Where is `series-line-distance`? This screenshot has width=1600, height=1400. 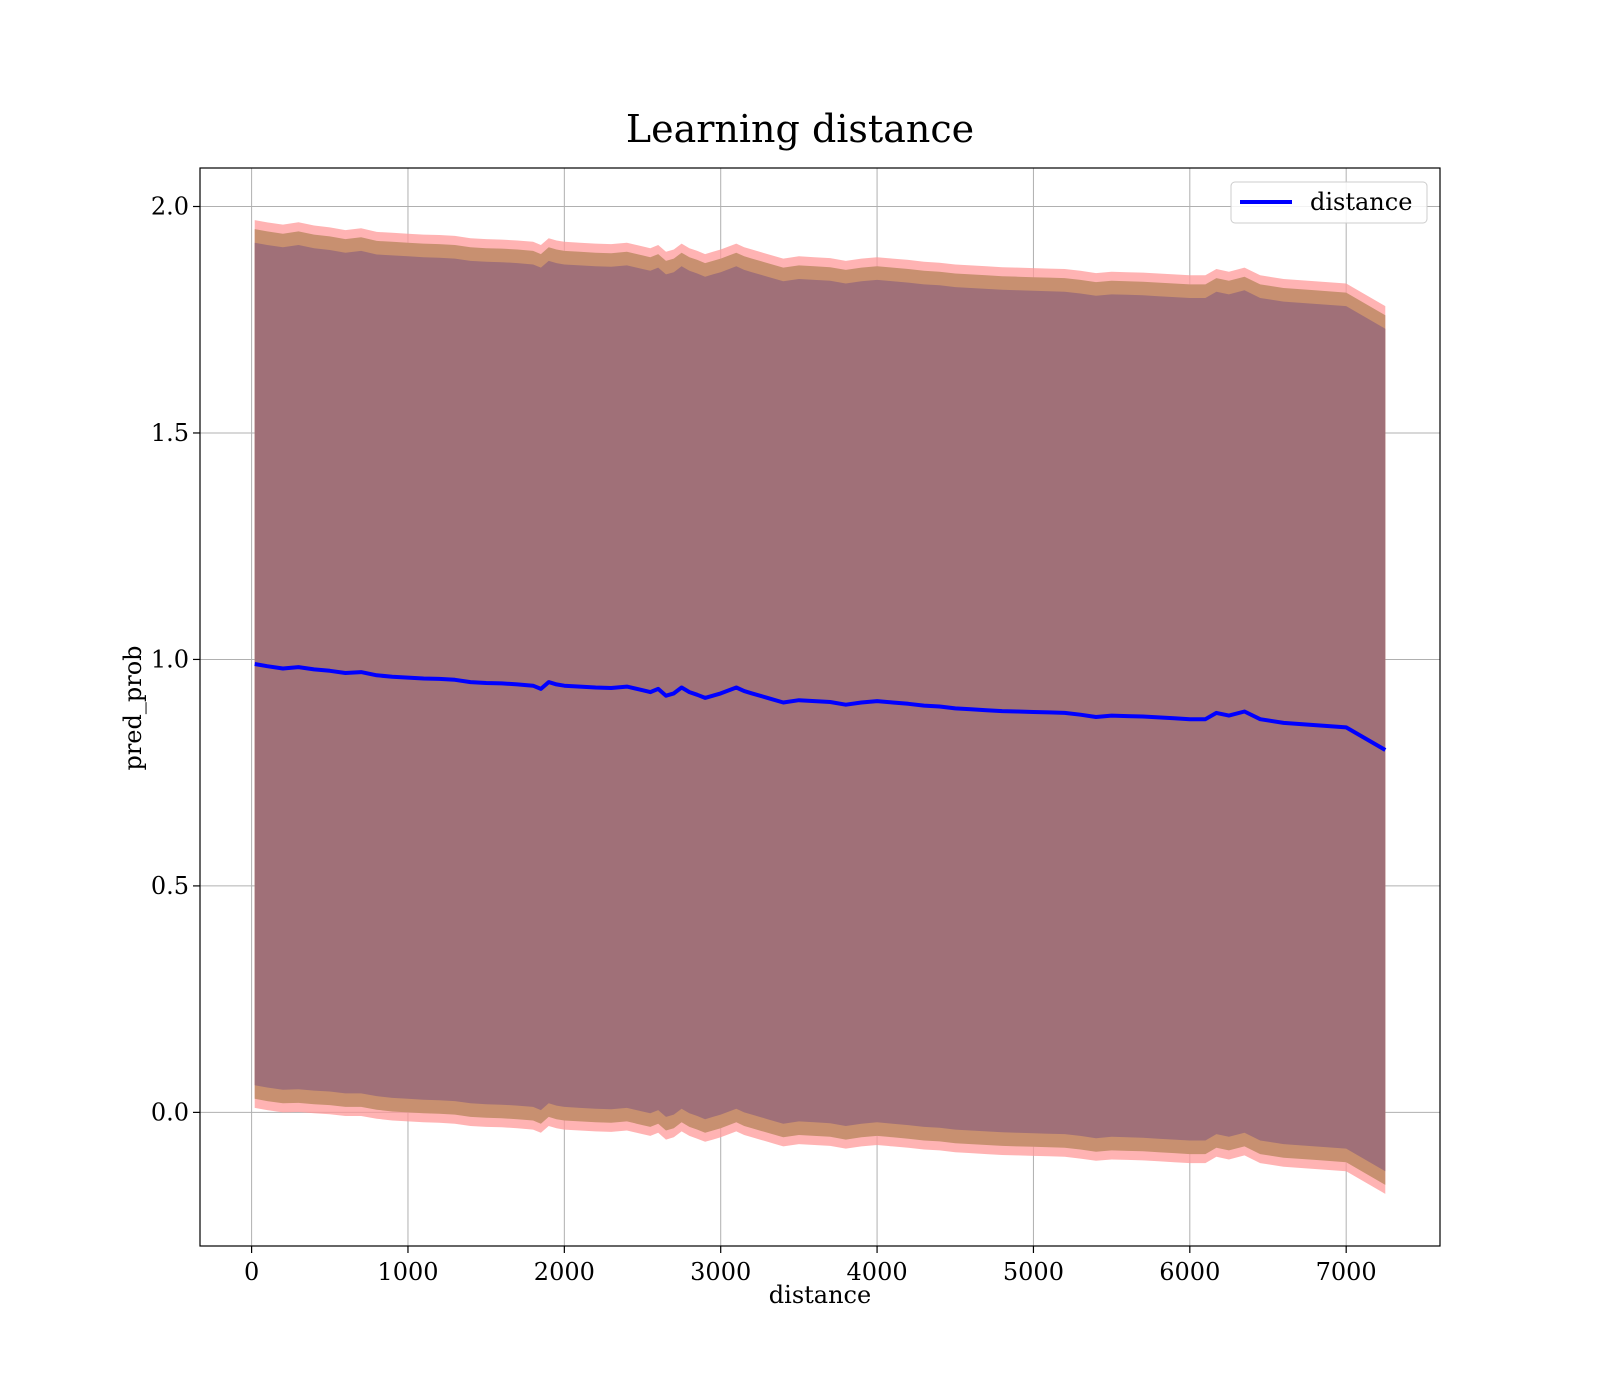 series-line-distance is located at coordinates (820, 707).